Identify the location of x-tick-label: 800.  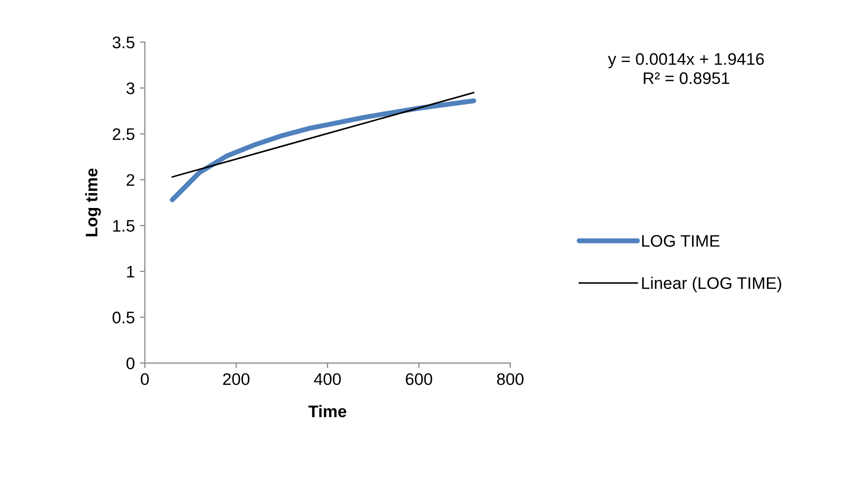
(510, 379).